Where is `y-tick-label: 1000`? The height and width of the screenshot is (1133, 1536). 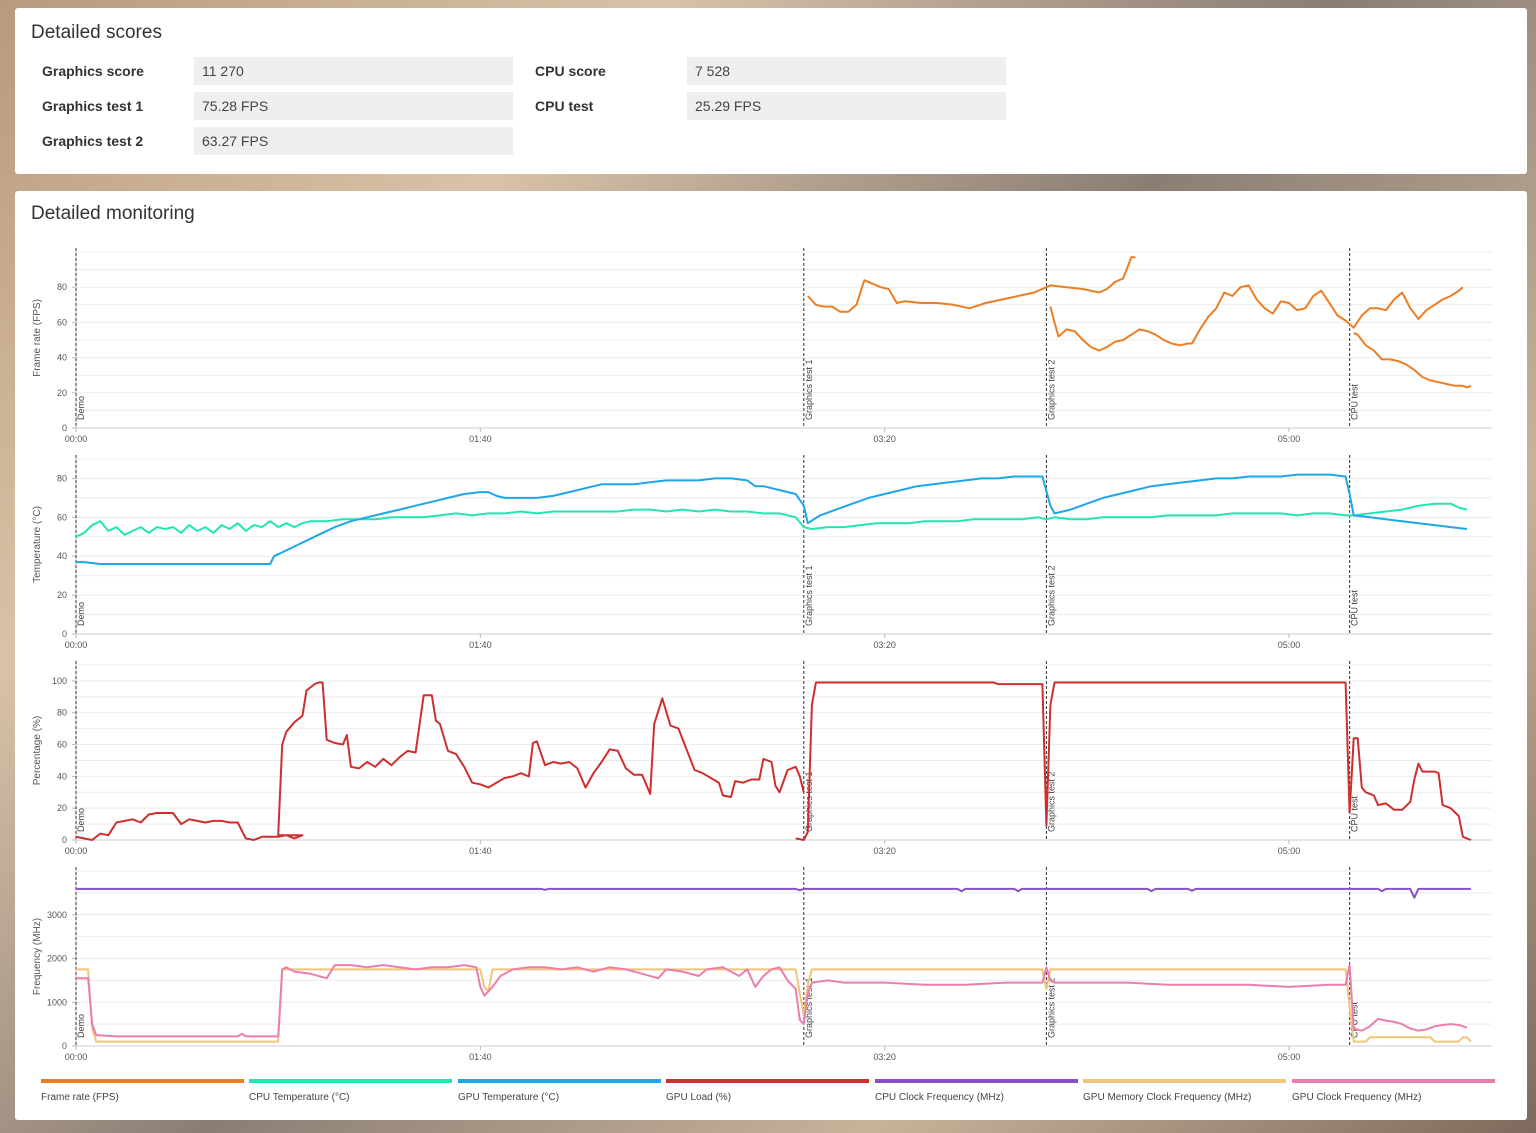 y-tick-label: 1000 is located at coordinates (57, 1002).